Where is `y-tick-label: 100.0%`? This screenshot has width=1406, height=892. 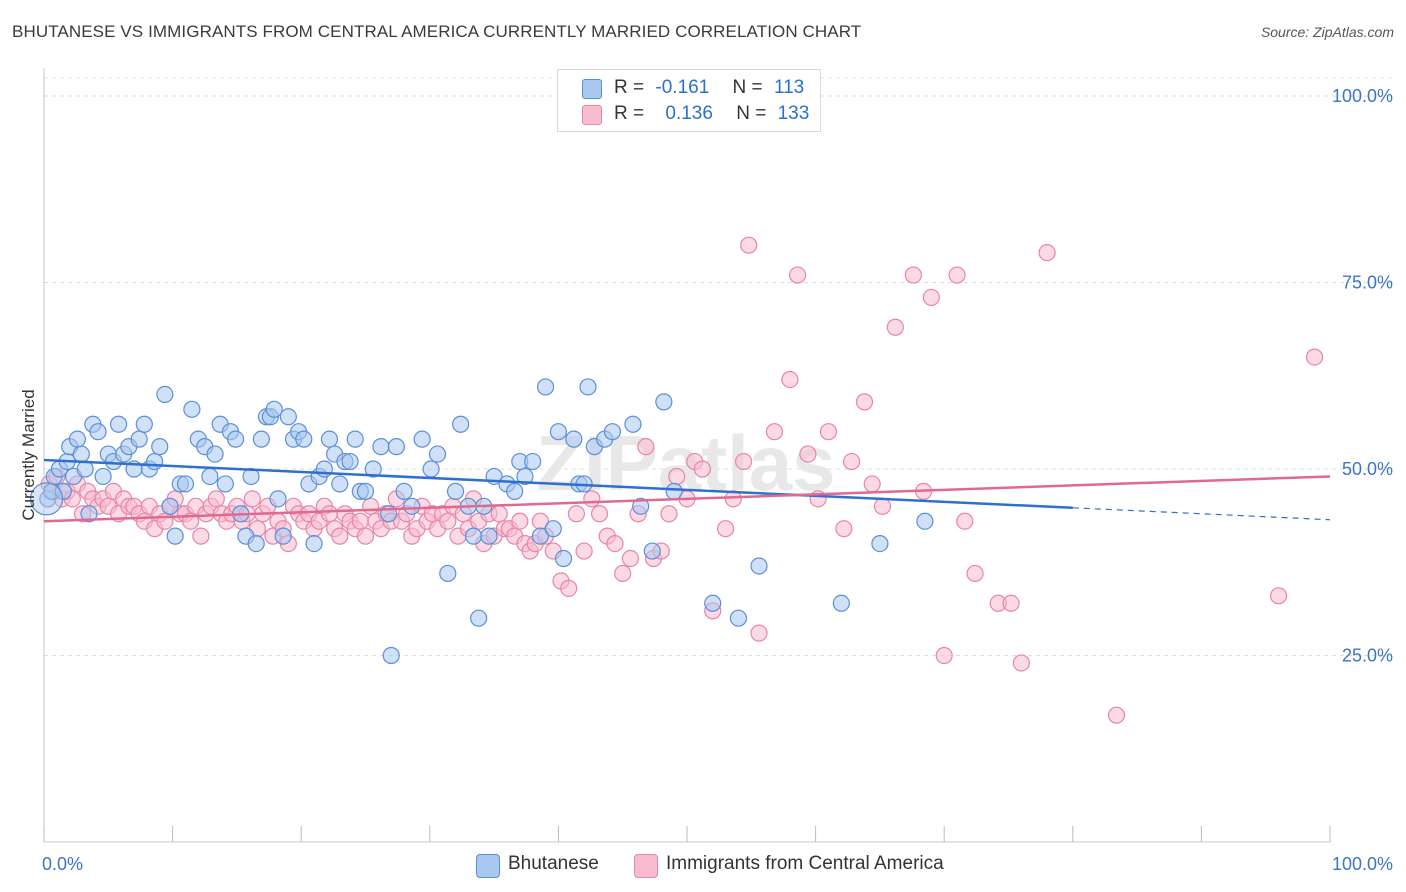 y-tick-label: 100.0% is located at coordinates (1362, 96).